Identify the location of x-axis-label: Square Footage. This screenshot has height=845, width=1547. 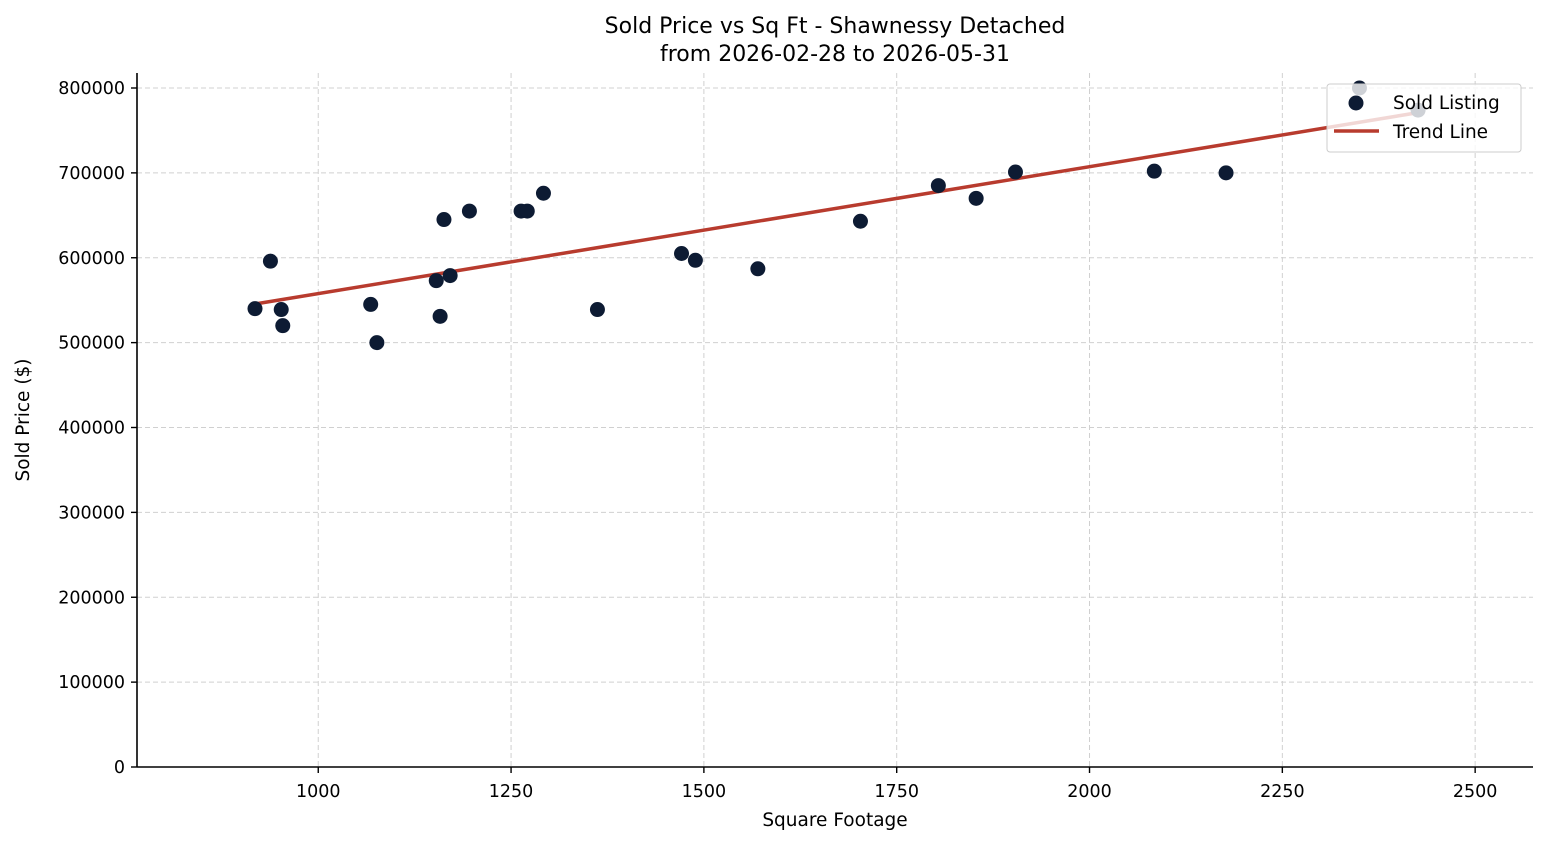
(834, 820).